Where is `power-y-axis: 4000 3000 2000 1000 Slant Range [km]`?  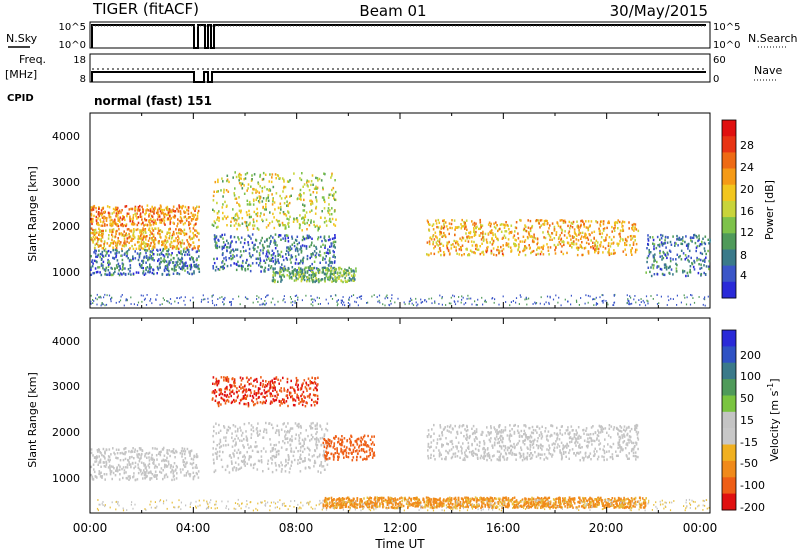
power-y-axis: 4000 3000 2000 1000 Slant Range [km] is located at coordinates (53, 204).